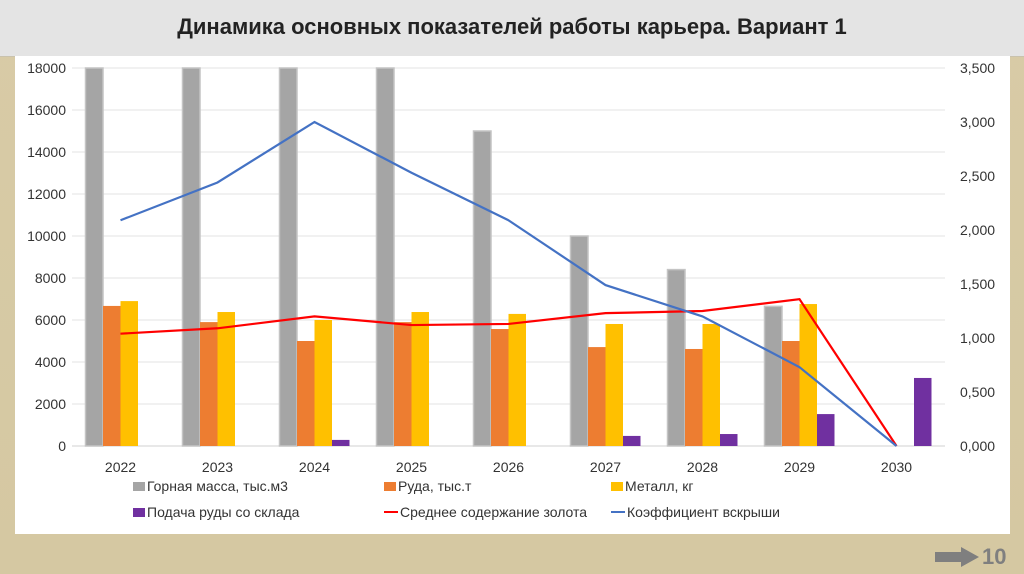 This screenshot has height=574, width=1024. I want to click on left-axis-tick-label: 4000, so click(50, 362).